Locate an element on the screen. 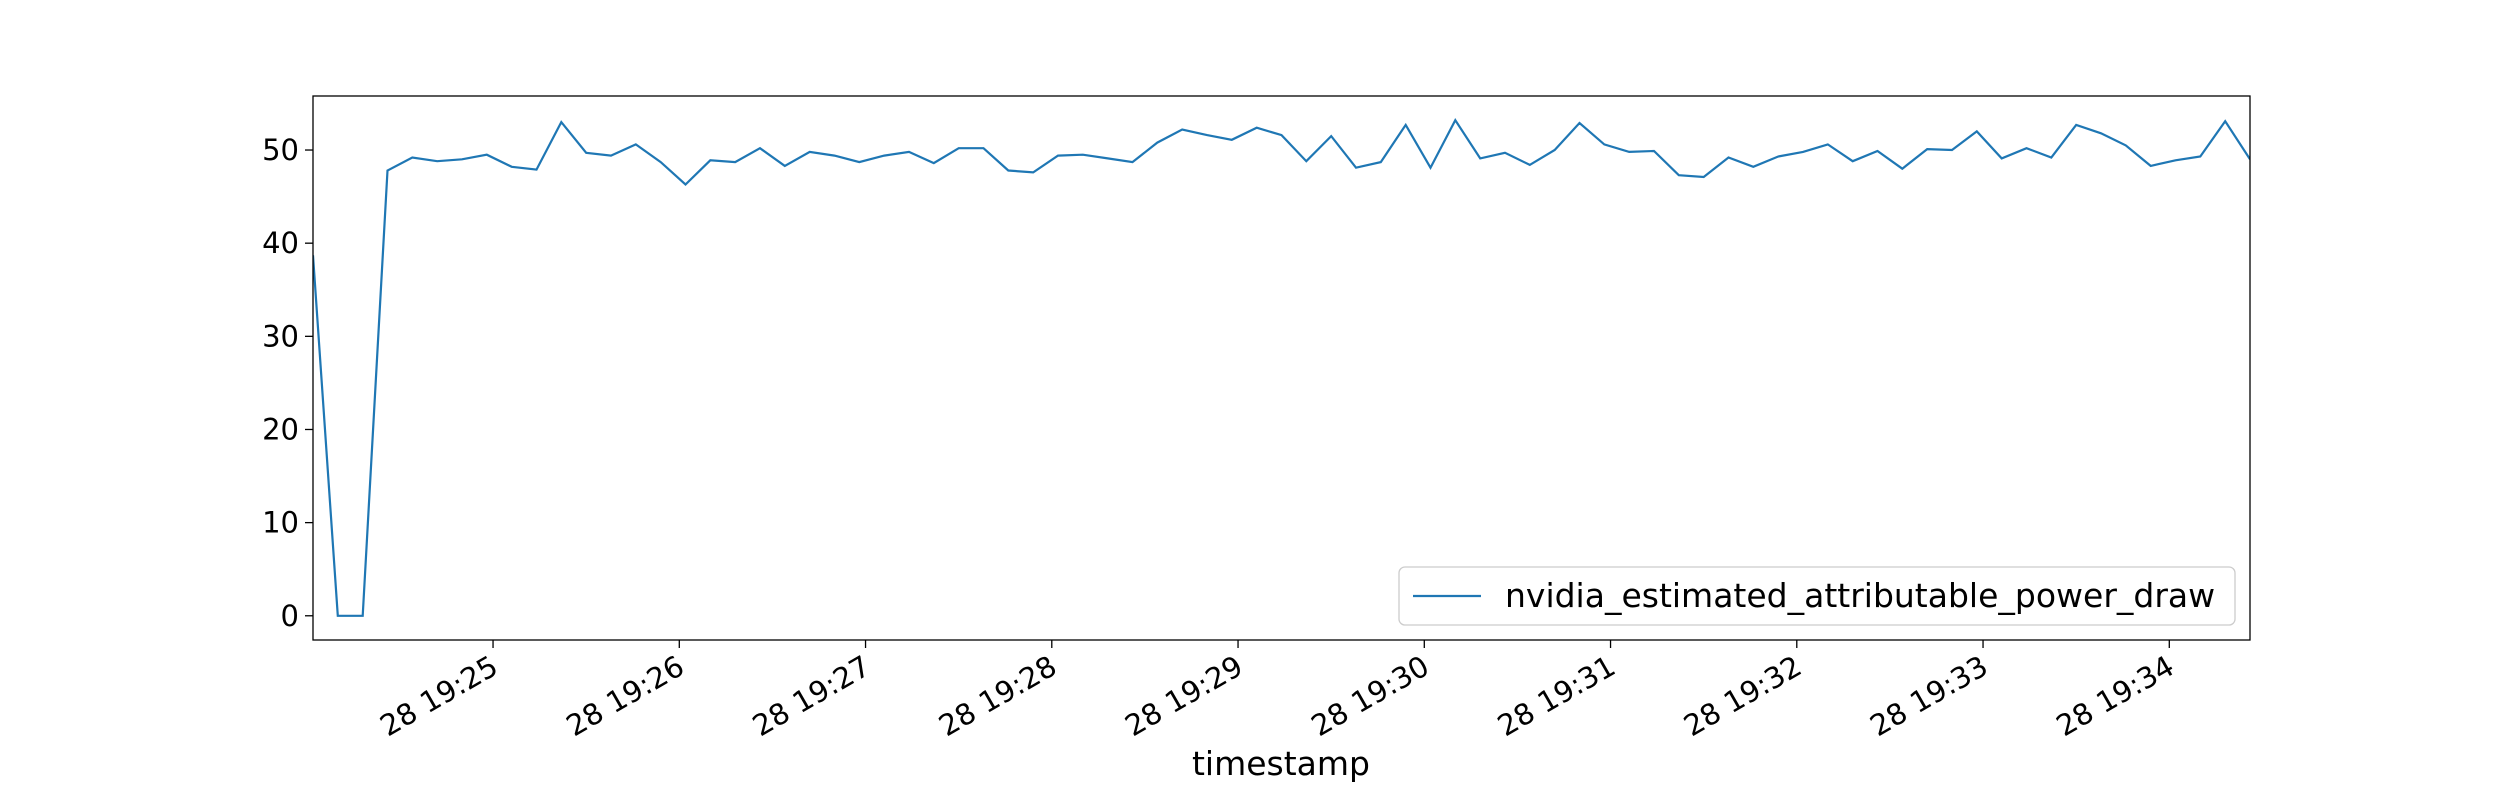  y-tick-label: 40 is located at coordinates (280, 243).